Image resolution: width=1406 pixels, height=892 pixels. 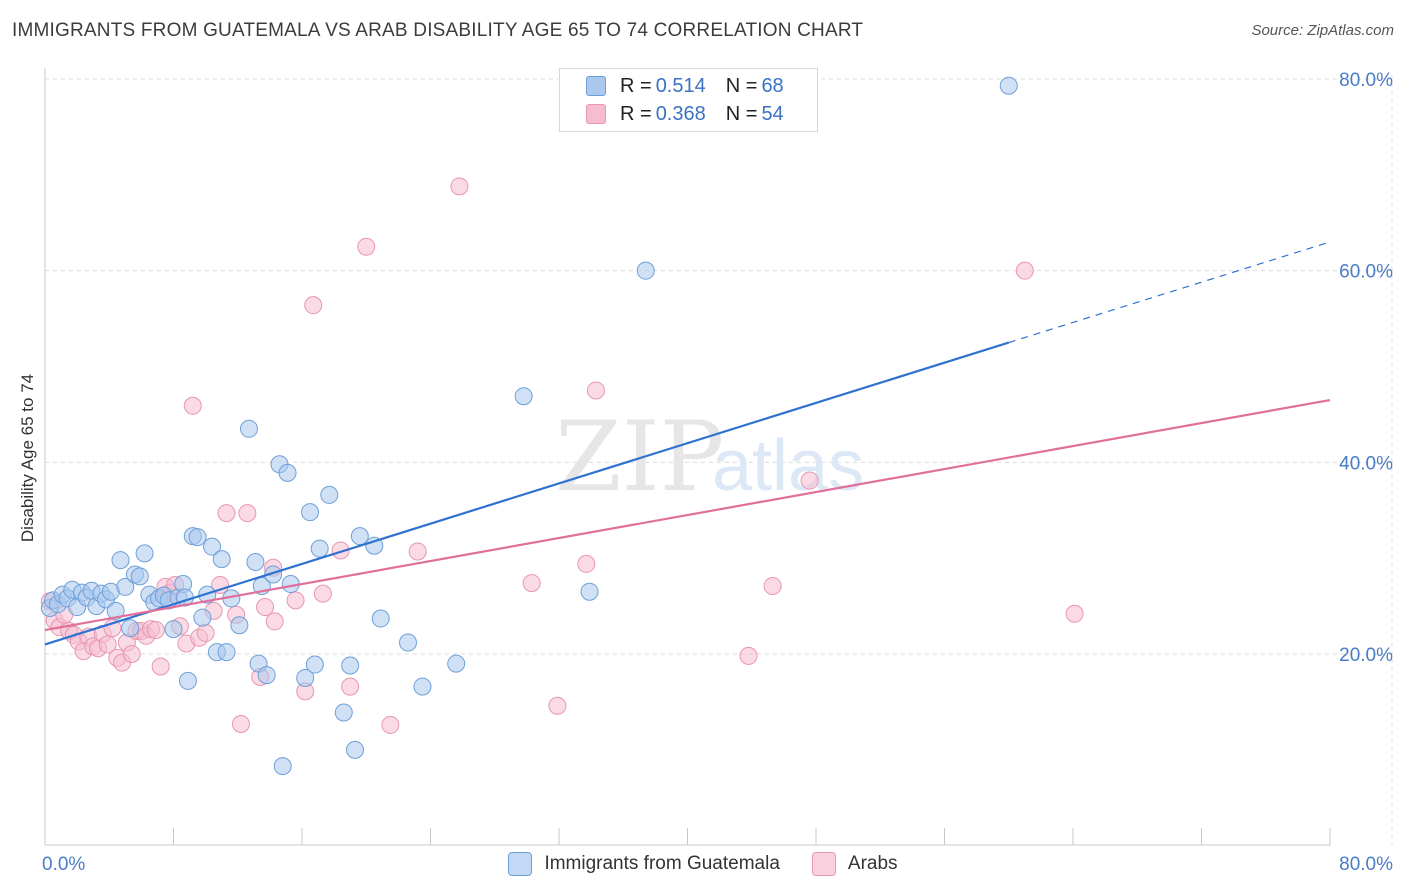 What do you see at coordinates (788, 466) in the screenshot?
I see `watermark-atlas: atlas` at bounding box center [788, 466].